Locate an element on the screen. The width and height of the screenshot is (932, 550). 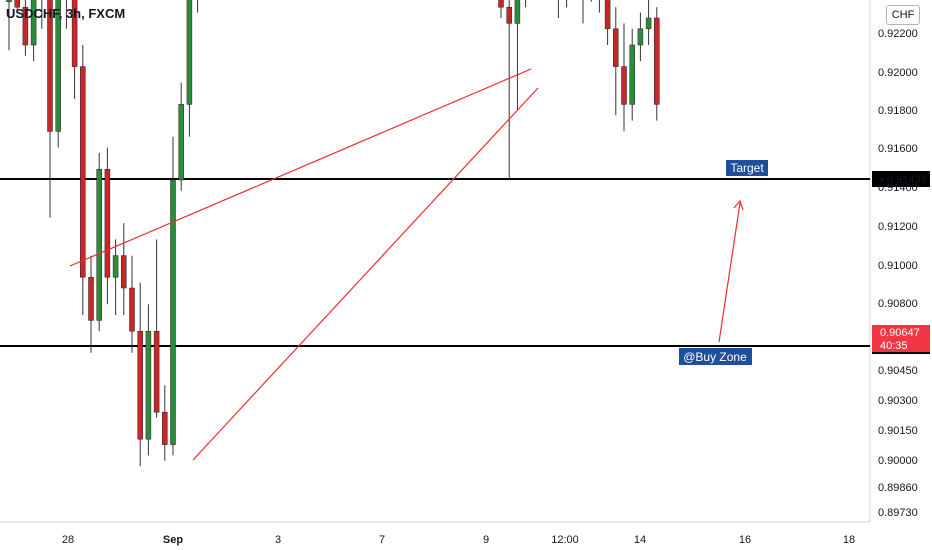
level-price-tag is located at coordinates (901, 179).